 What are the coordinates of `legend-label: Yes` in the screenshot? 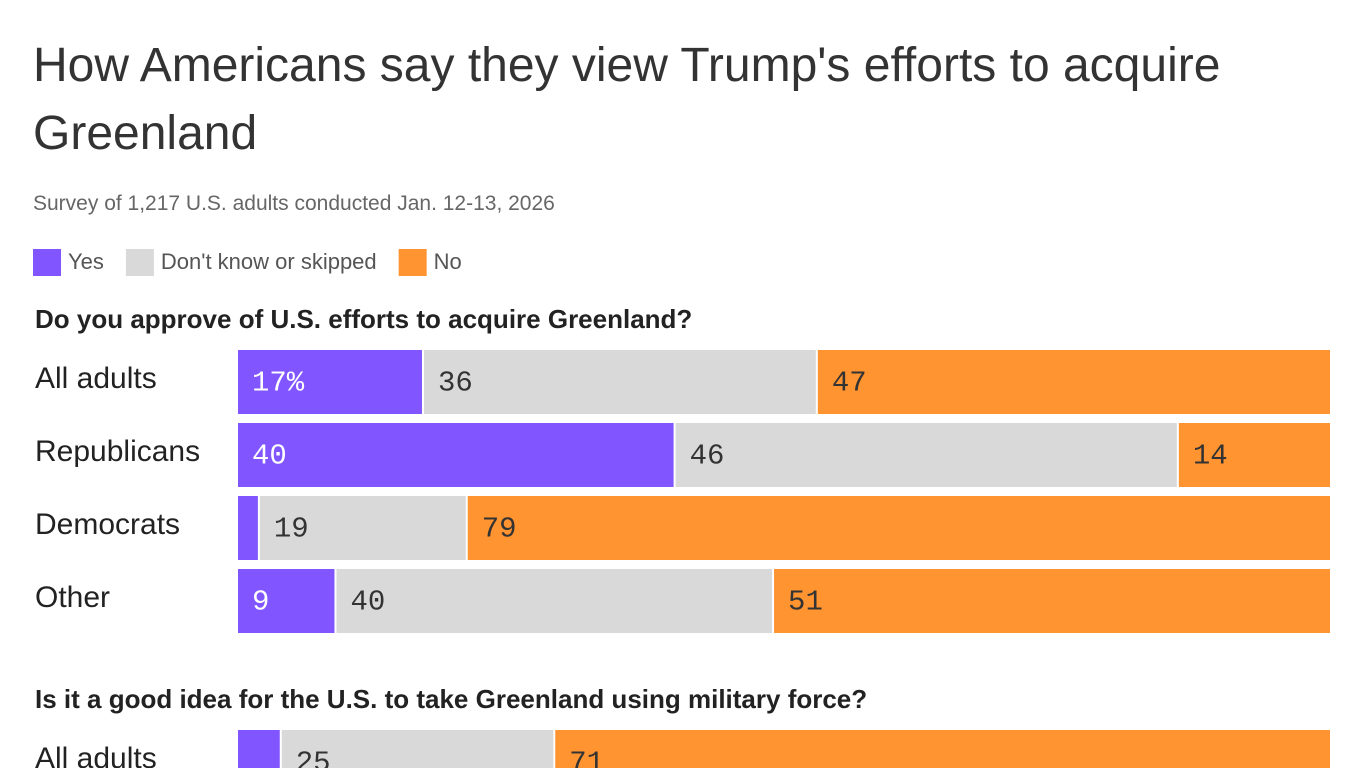 It's located at (86, 261).